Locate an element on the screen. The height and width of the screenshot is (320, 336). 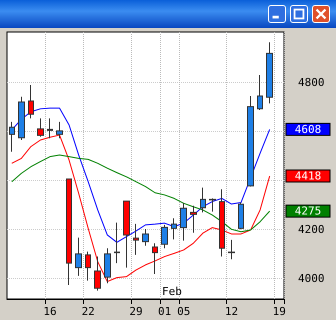
annotation: Feb is located at coordinates (172, 291).